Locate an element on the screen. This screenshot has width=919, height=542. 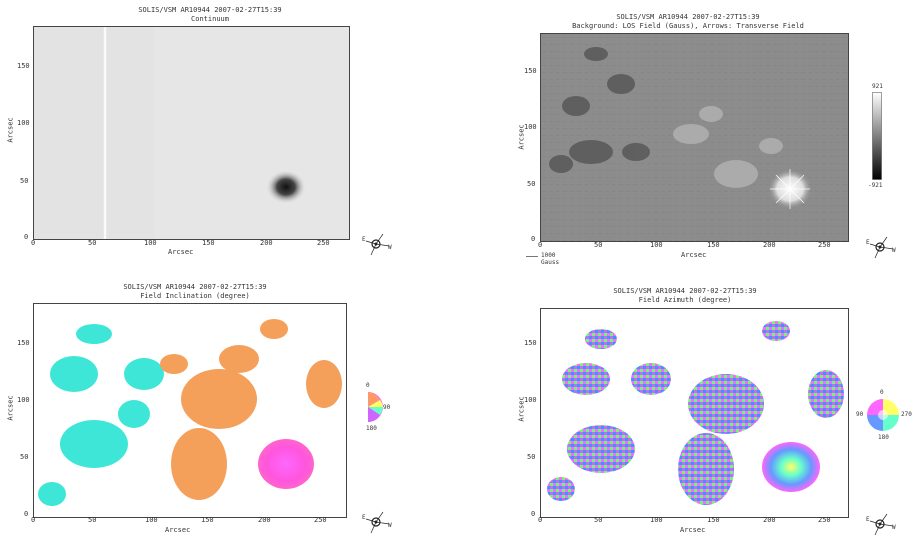
p1-xtick-1: 50 is located at coordinates (92, 243).